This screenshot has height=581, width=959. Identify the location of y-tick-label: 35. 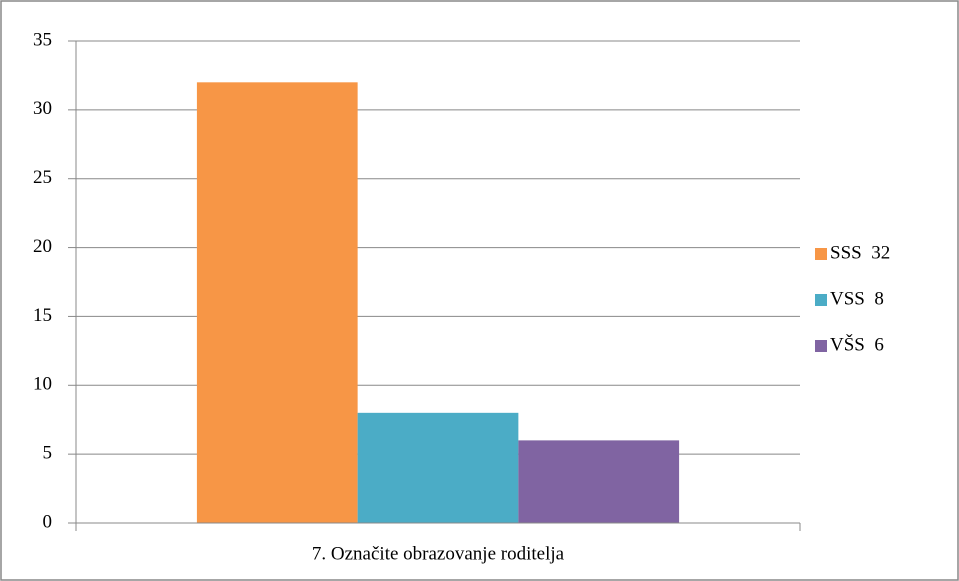
(42, 39).